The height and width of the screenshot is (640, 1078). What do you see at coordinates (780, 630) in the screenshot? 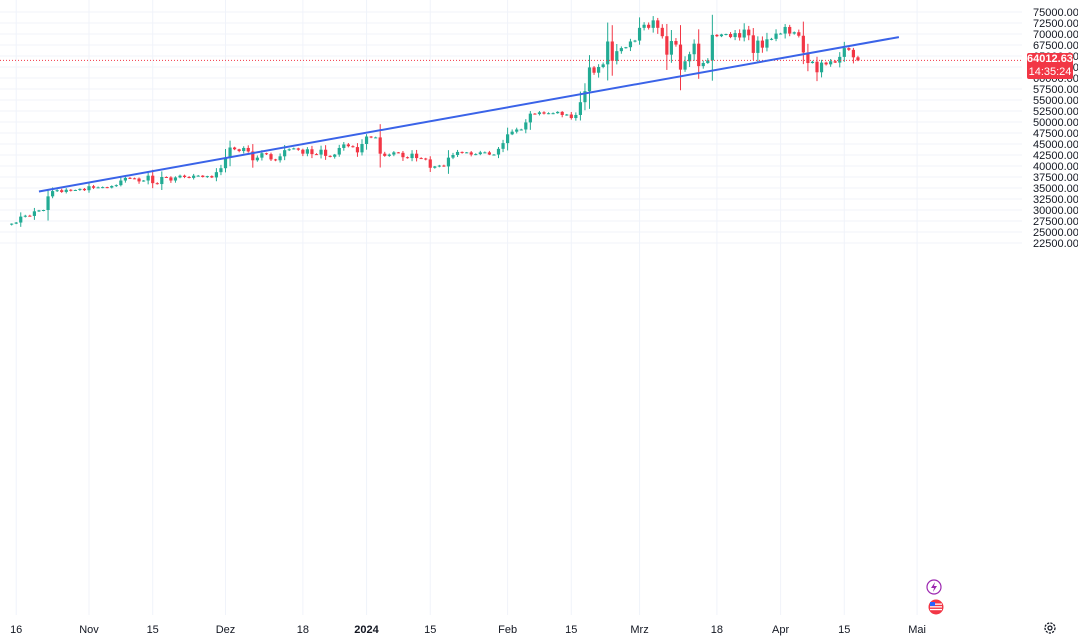
I see `x-tick-label: Apr` at bounding box center [780, 630].